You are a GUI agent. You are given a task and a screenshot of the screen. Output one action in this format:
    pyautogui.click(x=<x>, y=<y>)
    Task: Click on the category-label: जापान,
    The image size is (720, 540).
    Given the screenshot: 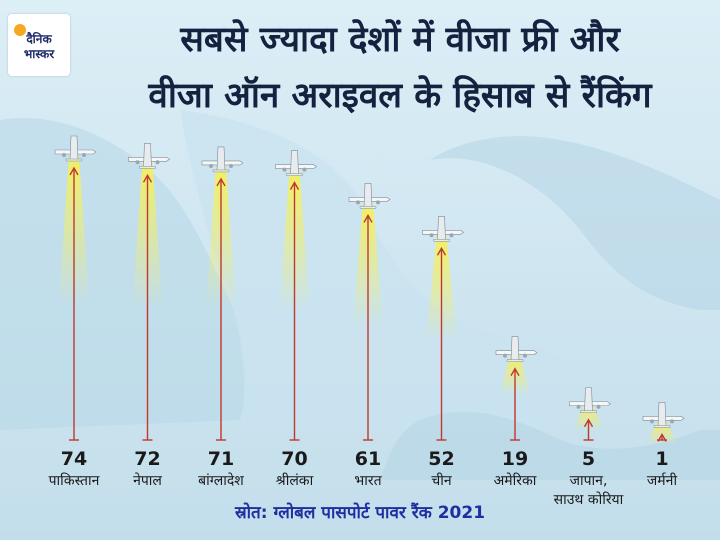 What is the action you would take?
    pyautogui.click(x=589, y=481)
    